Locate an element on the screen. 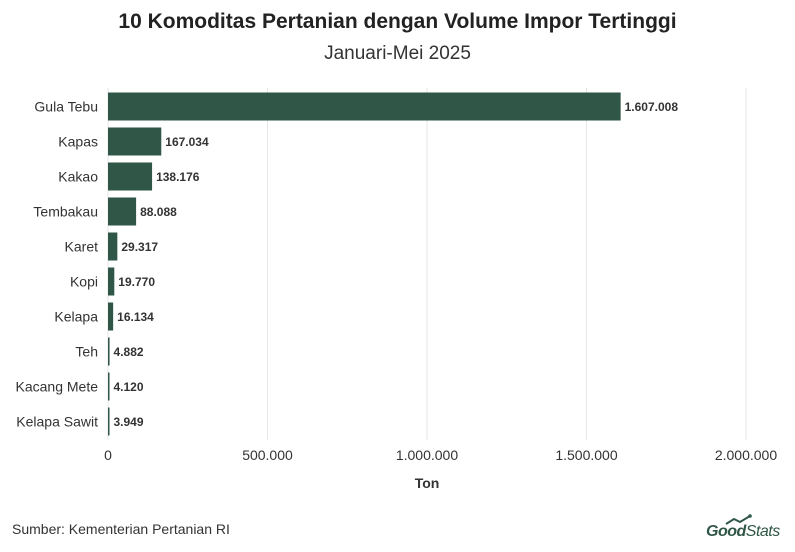 The height and width of the screenshot is (552, 795). x-tick-label: 0 is located at coordinates (108, 455).